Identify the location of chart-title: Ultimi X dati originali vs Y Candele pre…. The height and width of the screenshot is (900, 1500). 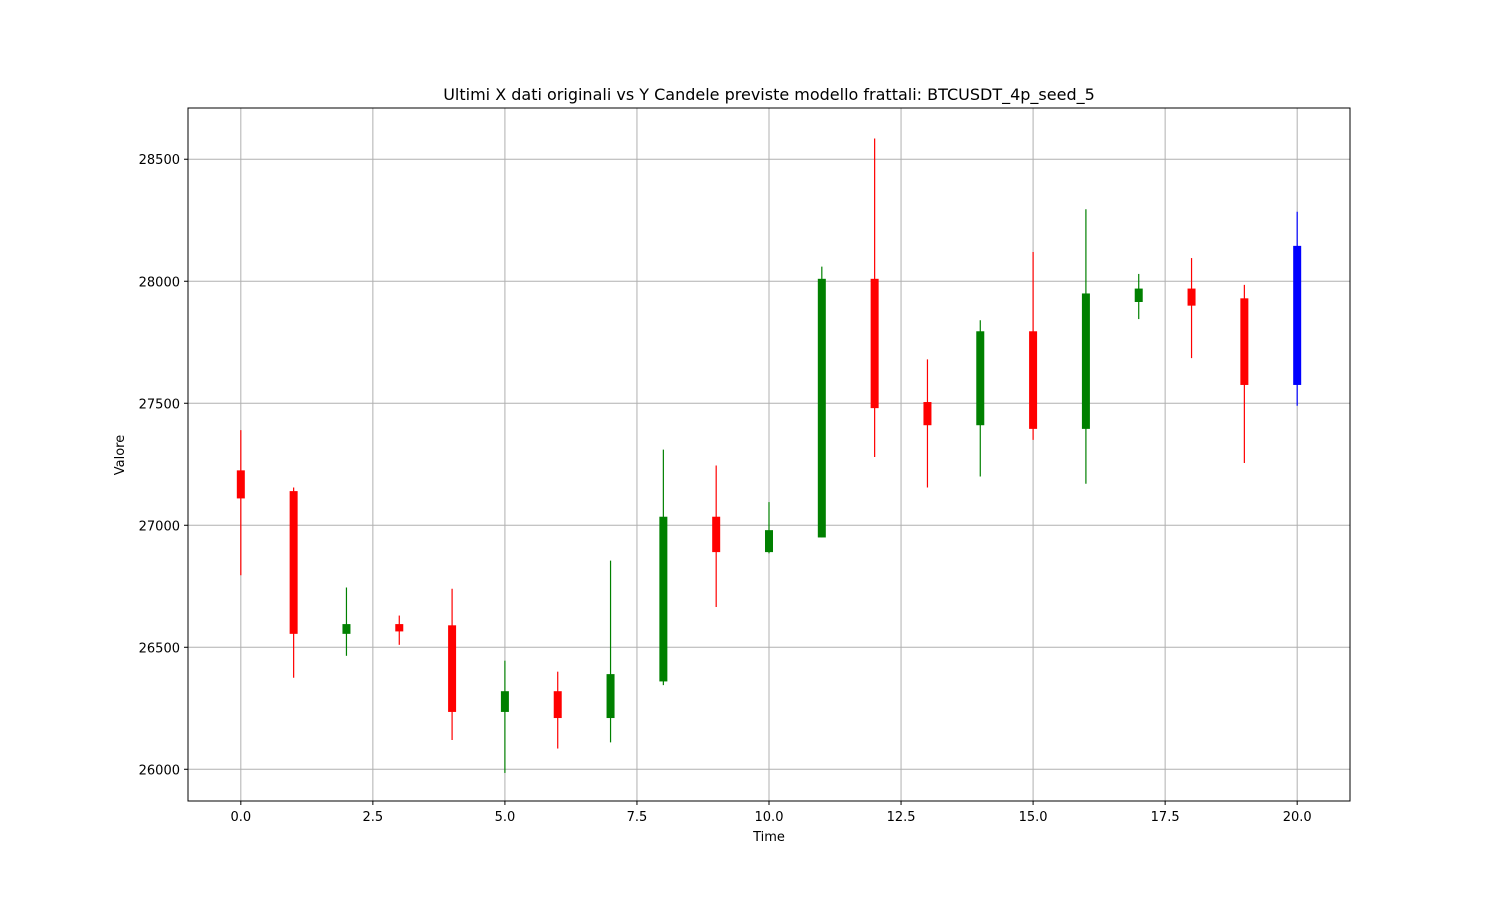
(769, 95).